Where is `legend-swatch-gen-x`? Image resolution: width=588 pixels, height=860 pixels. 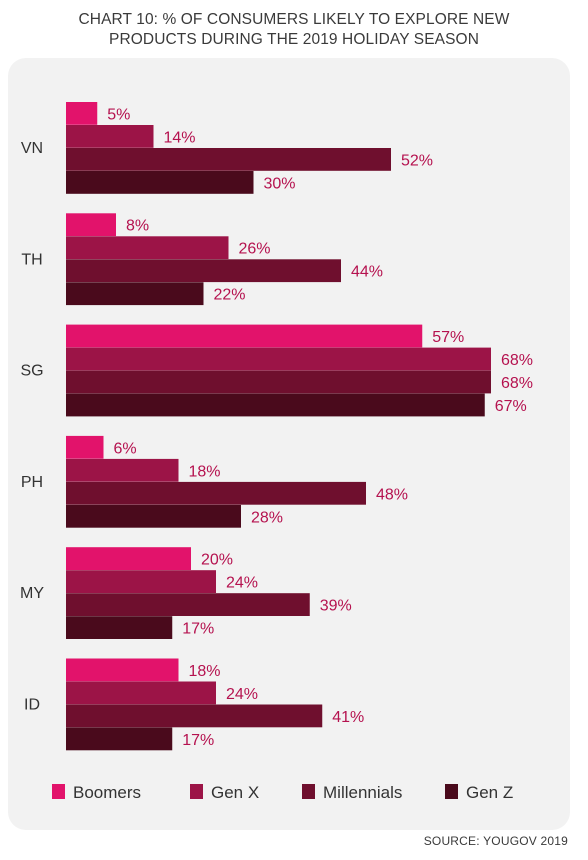
legend-swatch-gen-x is located at coordinates (196, 791).